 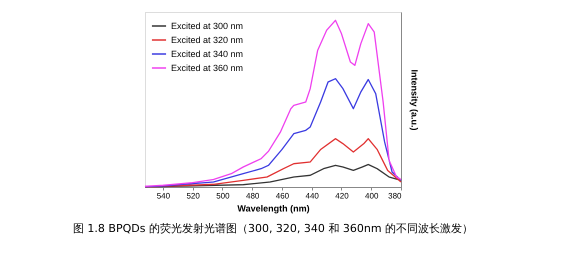 What do you see at coordinates (283, 196) in the screenshot?
I see `x-tick-label: 460` at bounding box center [283, 196].